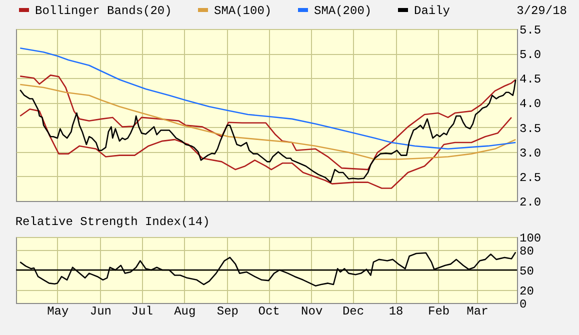 The width and height of the screenshot is (579, 335). What do you see at coordinates (269, 311) in the screenshot?
I see `x-tick-label: Oct` at bounding box center [269, 311].